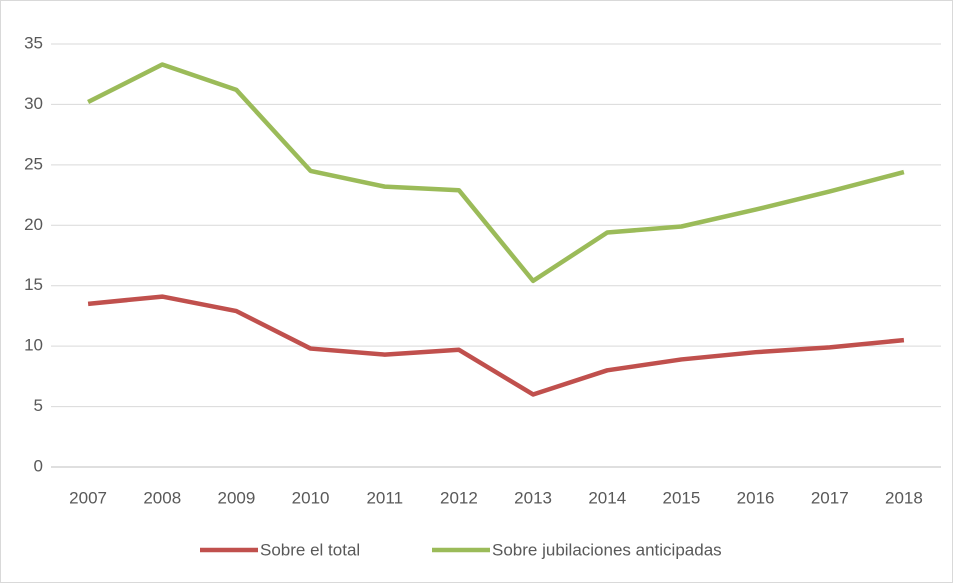  What do you see at coordinates (607, 497) in the screenshot?
I see `x-tick-label: 2014` at bounding box center [607, 497].